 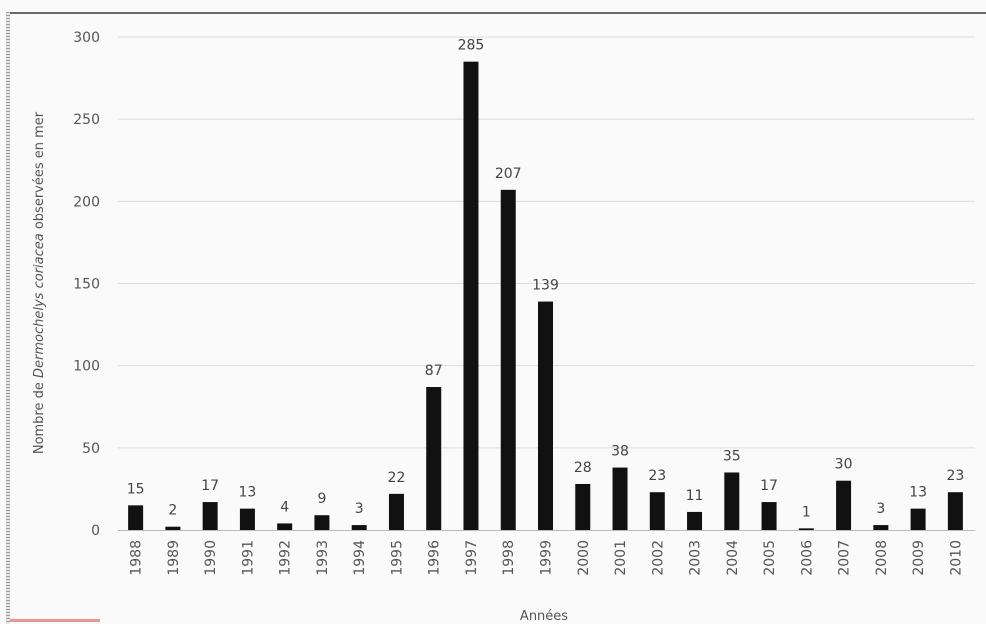 I want to click on x-tick-label: 1995, so click(x=397, y=558).